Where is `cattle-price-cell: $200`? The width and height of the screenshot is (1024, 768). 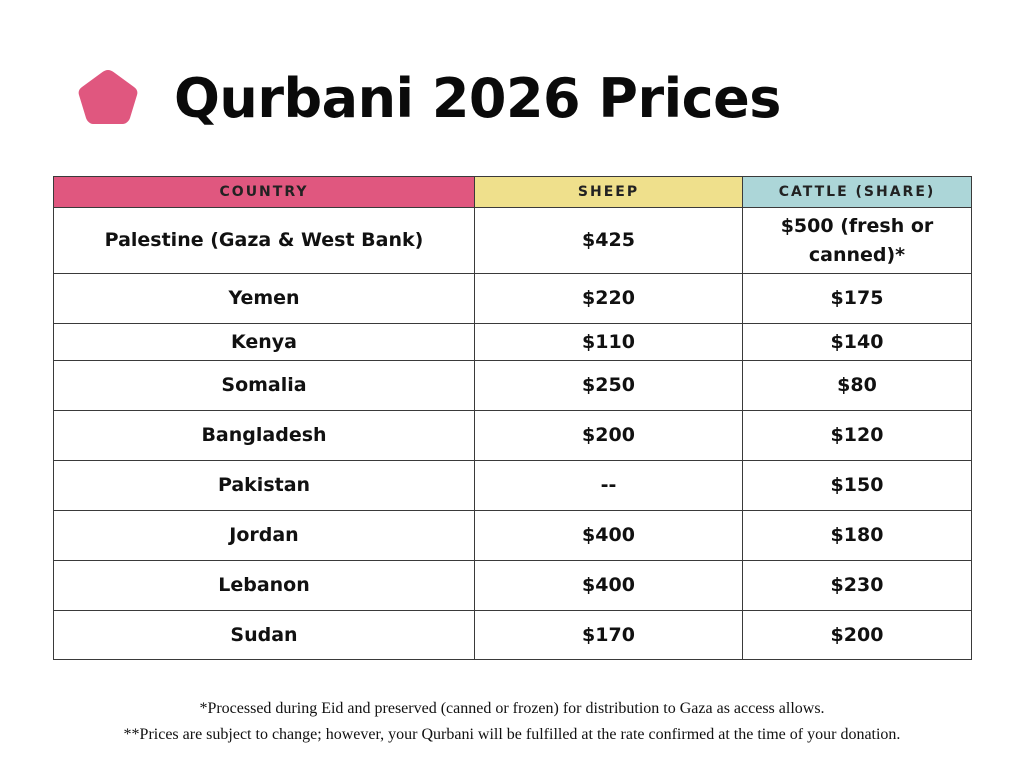
cattle-price-cell: $200 is located at coordinates (857, 635).